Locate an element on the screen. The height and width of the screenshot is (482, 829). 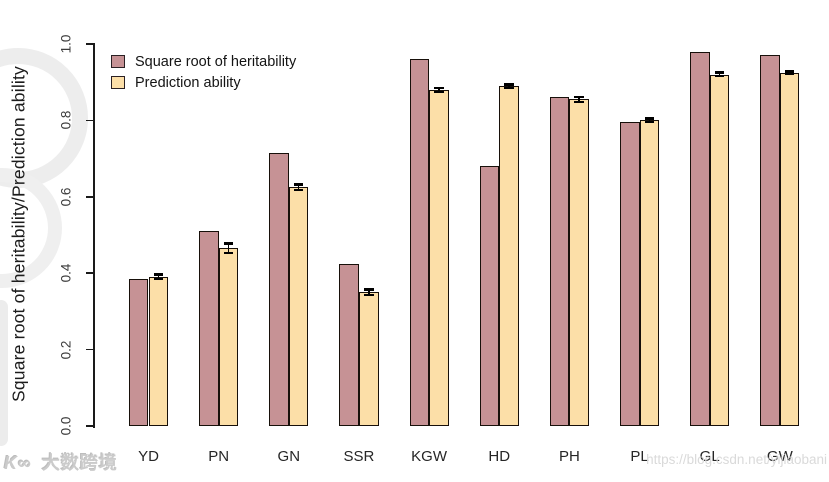
x-label-HD: HD is located at coordinates (499, 456).